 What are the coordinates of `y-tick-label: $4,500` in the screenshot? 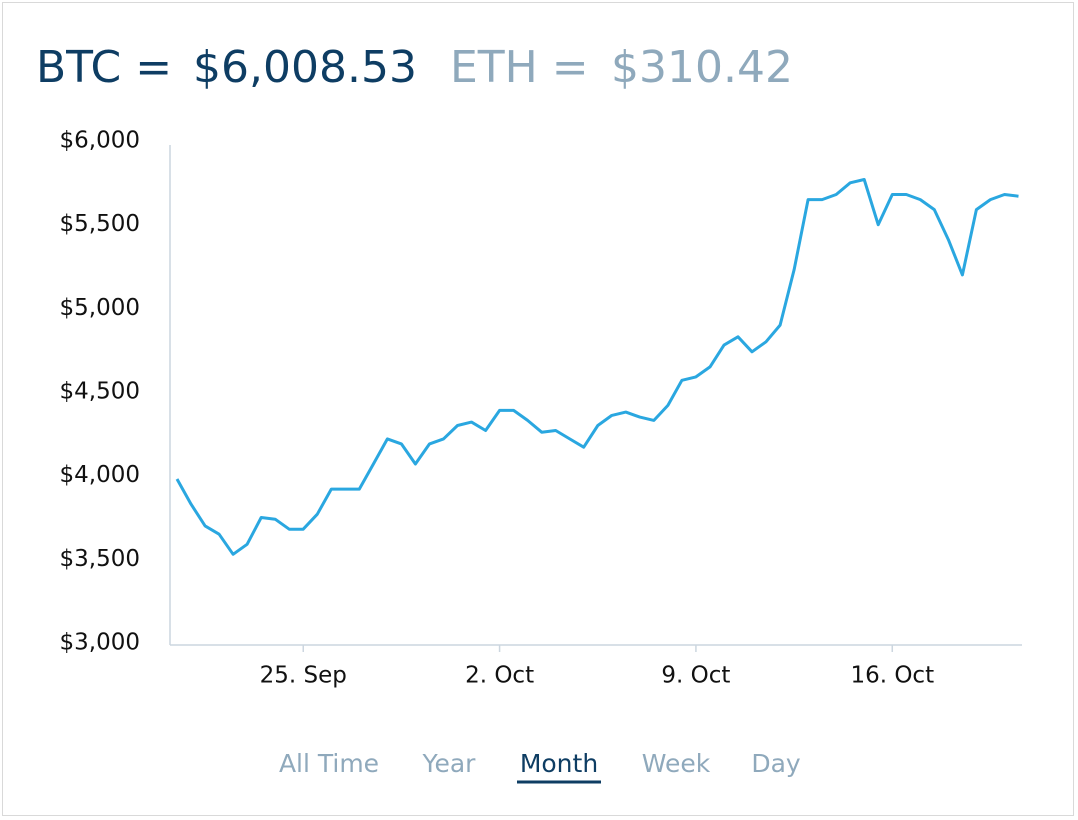 It's located at (100, 392).